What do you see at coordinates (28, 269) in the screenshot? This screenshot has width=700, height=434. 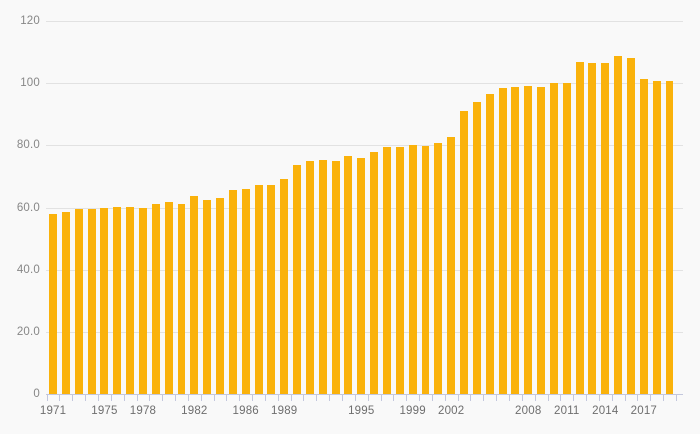 I see `y-axis-tick-label: 40.0` at bounding box center [28, 269].